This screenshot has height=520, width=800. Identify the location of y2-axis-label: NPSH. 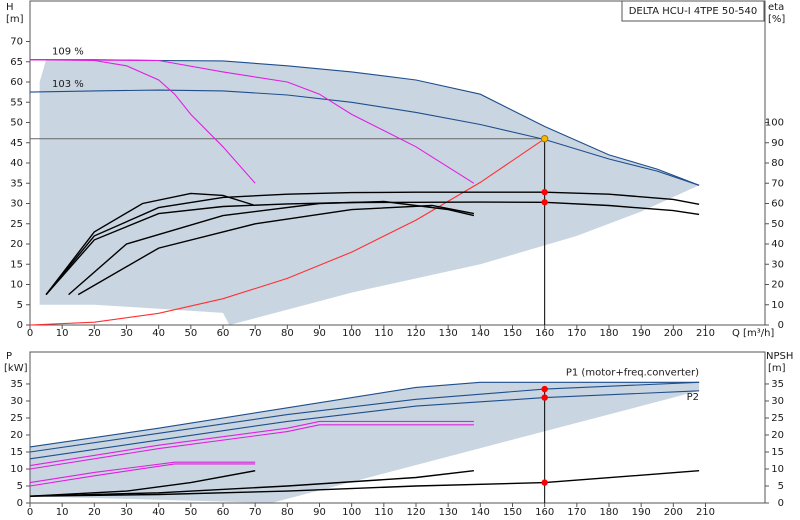
(779, 356).